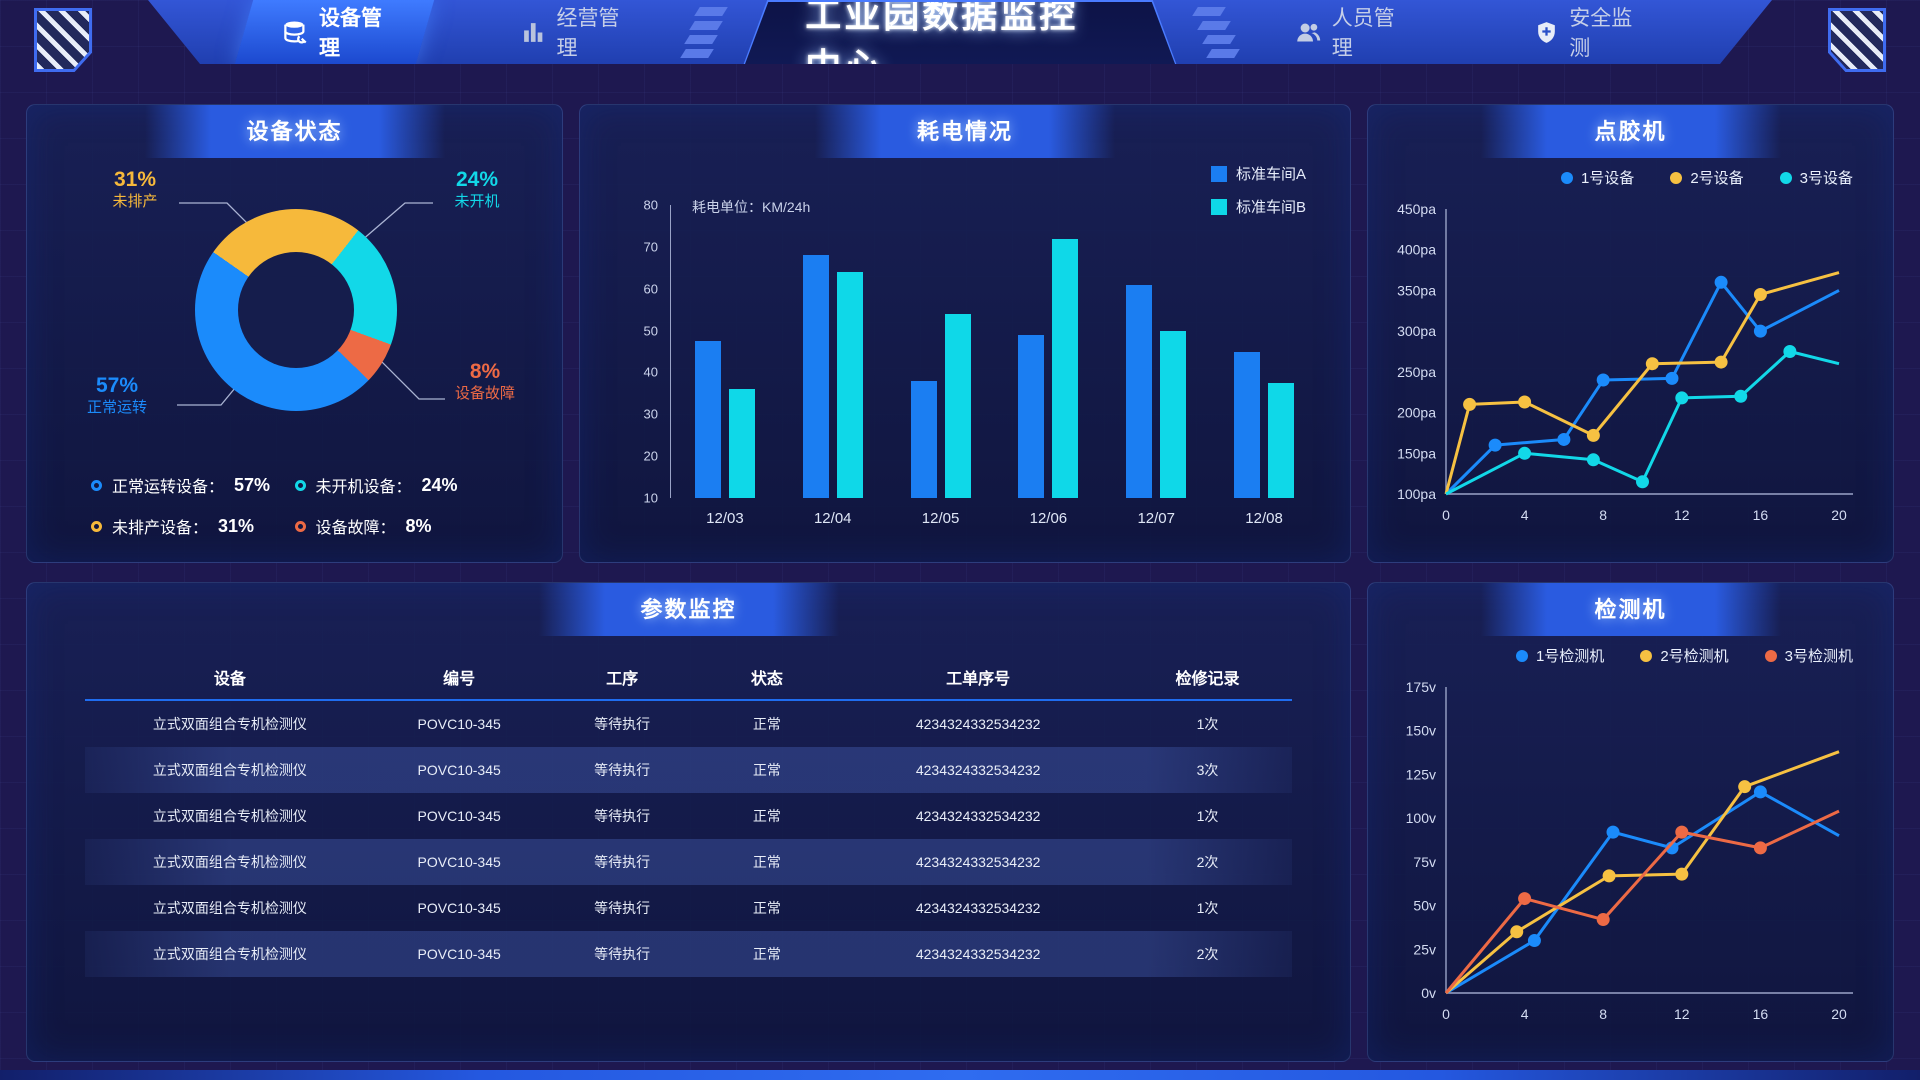 This screenshot has width=1920, height=1080. What do you see at coordinates (832, 518) in the screenshot?
I see `x-tick-label: 12/04` at bounding box center [832, 518].